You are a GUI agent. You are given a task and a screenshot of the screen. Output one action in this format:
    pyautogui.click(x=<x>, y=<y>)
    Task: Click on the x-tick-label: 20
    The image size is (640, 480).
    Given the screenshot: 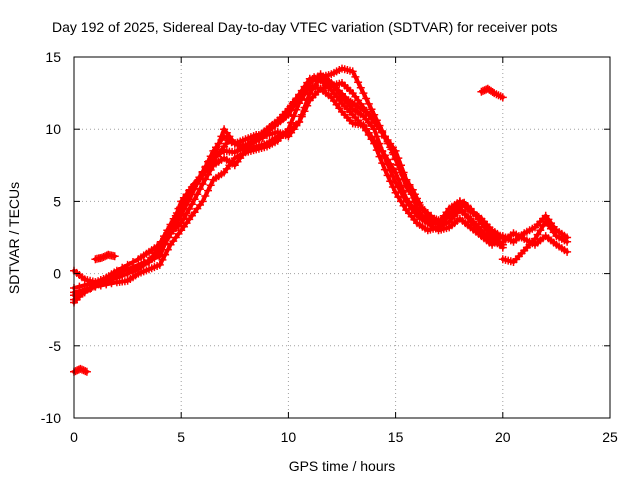 What is the action you would take?
    pyautogui.click(x=503, y=437)
    